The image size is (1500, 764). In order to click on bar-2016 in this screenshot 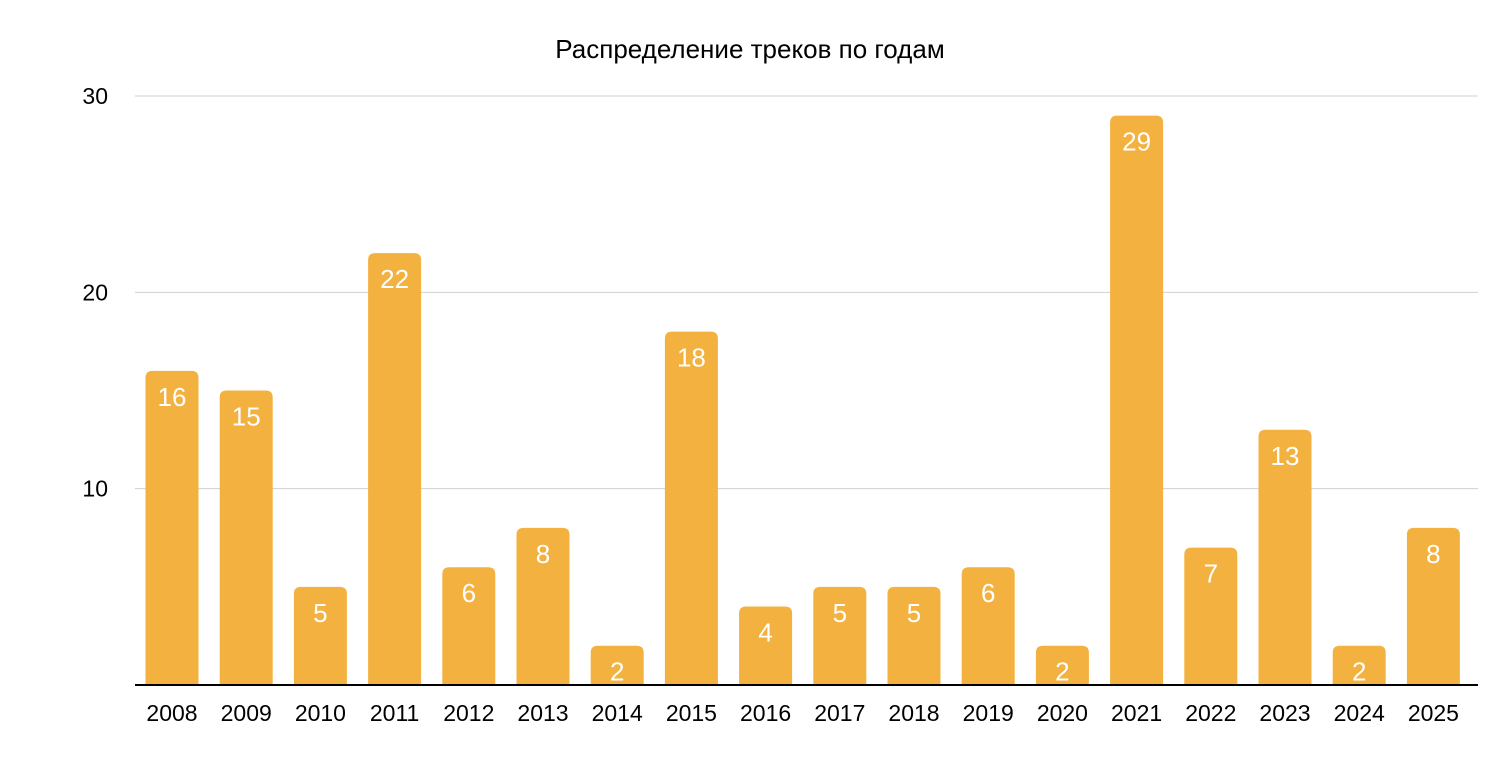, I will do `click(766, 645)`.